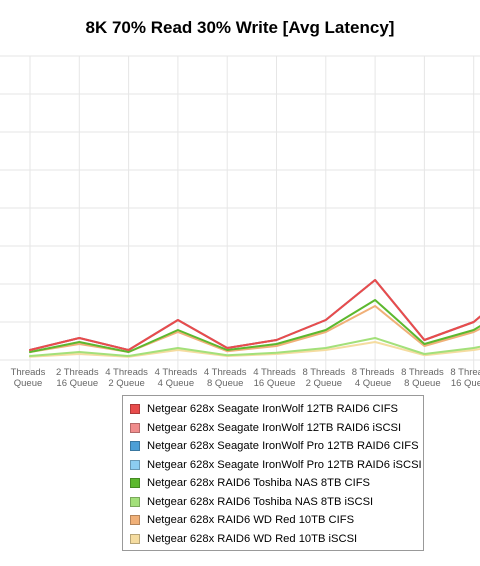  I want to click on legend-label: Netgear 628x RAID6 WD Red 10TB iSCSI, so click(252, 538).